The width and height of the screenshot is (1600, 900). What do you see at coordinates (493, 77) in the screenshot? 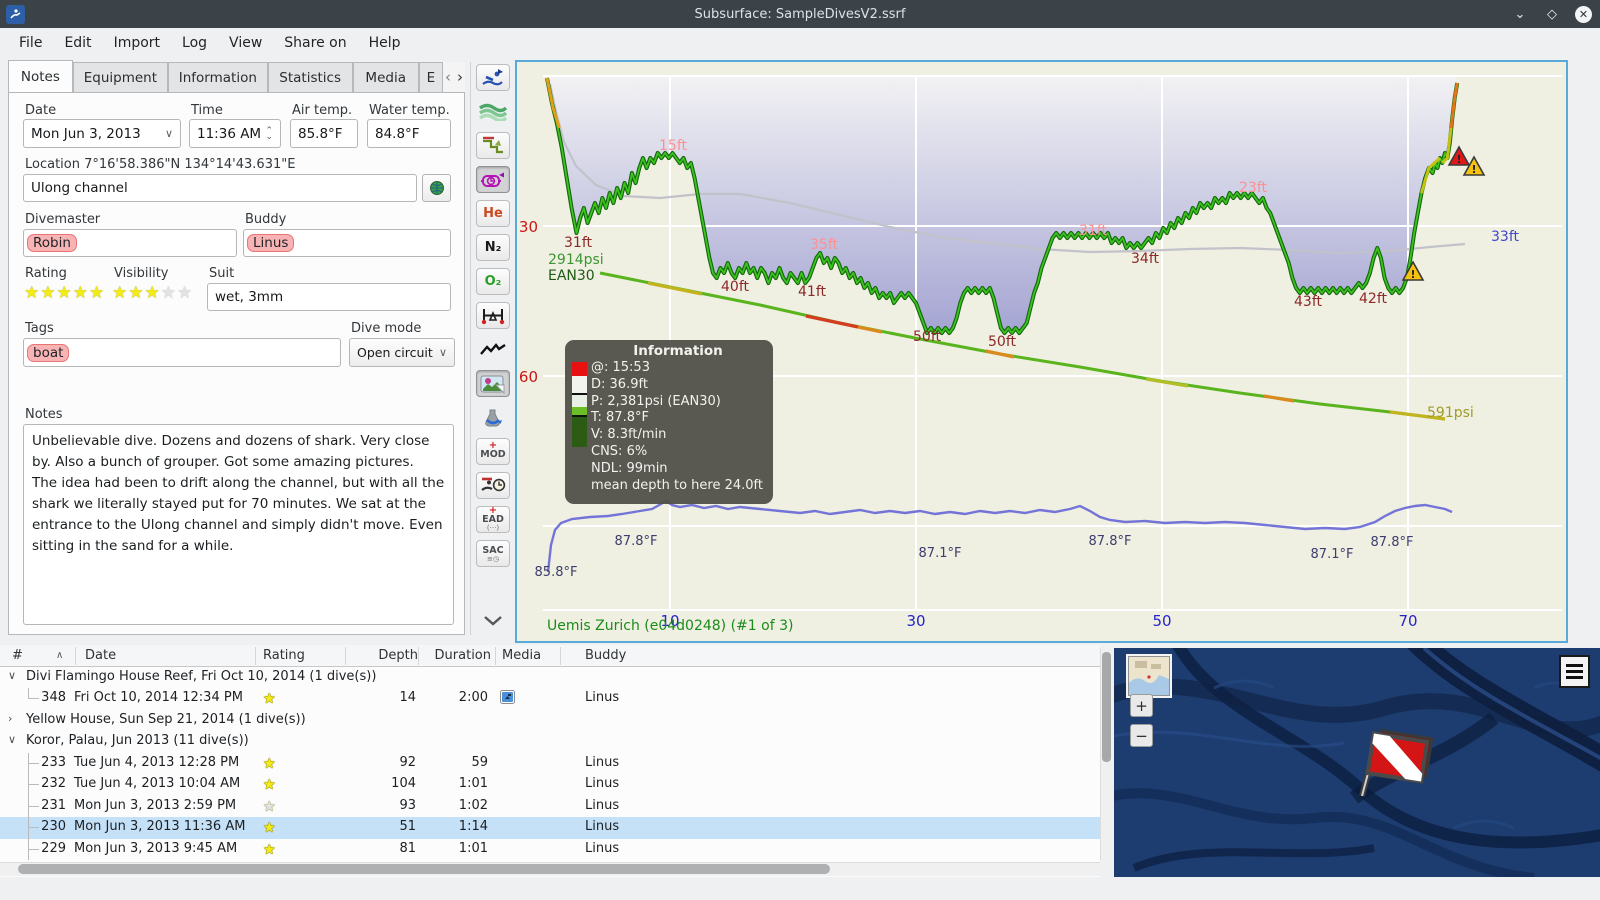
I see `ascent-rate-button` at bounding box center [493, 77].